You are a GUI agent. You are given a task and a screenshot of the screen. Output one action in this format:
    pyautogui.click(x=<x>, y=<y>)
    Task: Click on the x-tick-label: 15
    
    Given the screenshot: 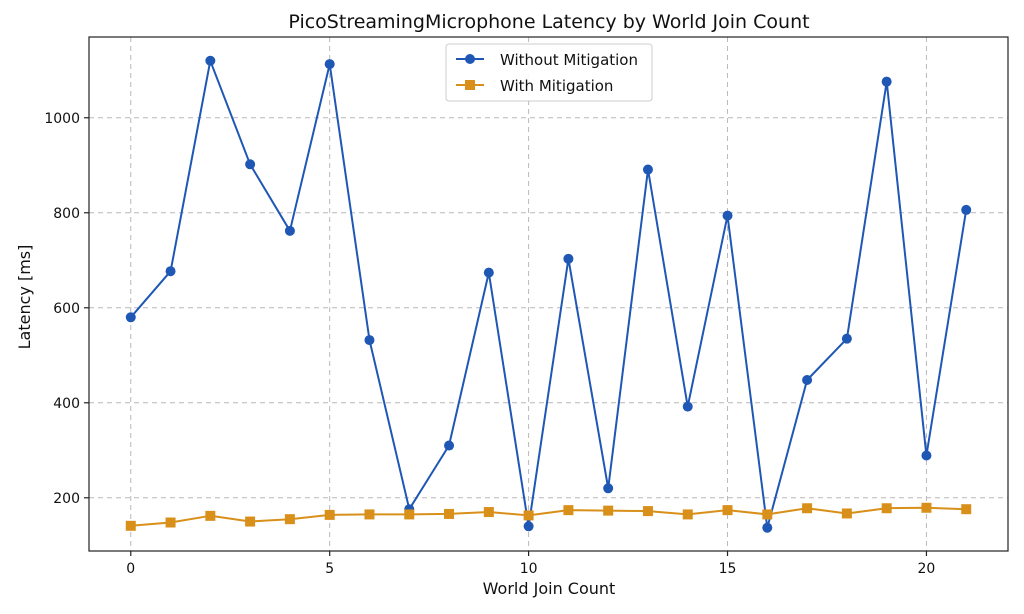 What is the action you would take?
    pyautogui.click(x=728, y=569)
    